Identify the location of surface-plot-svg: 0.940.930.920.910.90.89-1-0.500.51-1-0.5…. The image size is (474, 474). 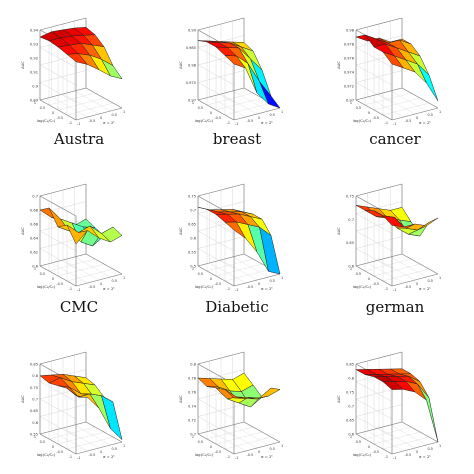
(73, 71).